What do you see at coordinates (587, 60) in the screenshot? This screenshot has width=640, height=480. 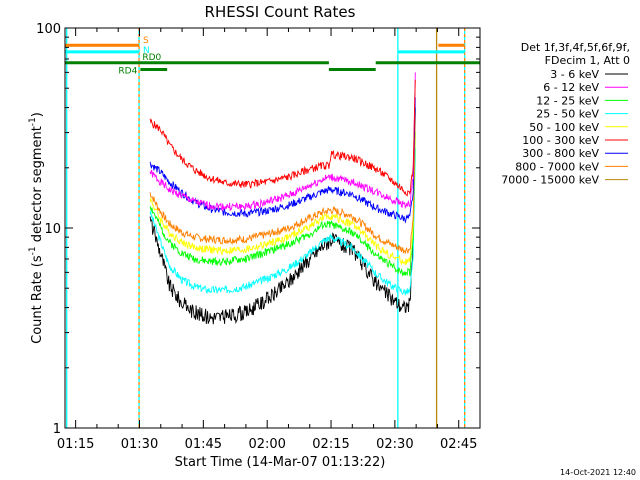 I see `legend-header-line-2: FDecim 1, Att 0` at bounding box center [587, 60].